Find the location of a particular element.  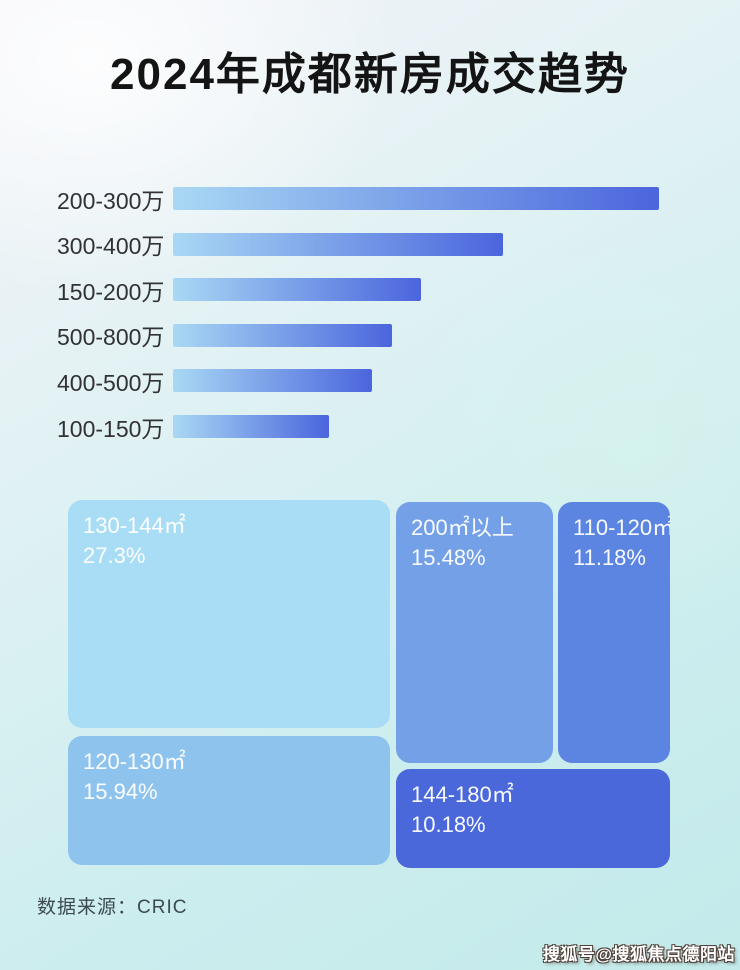

treemap-tile-value: 15.48% is located at coordinates (448, 557).